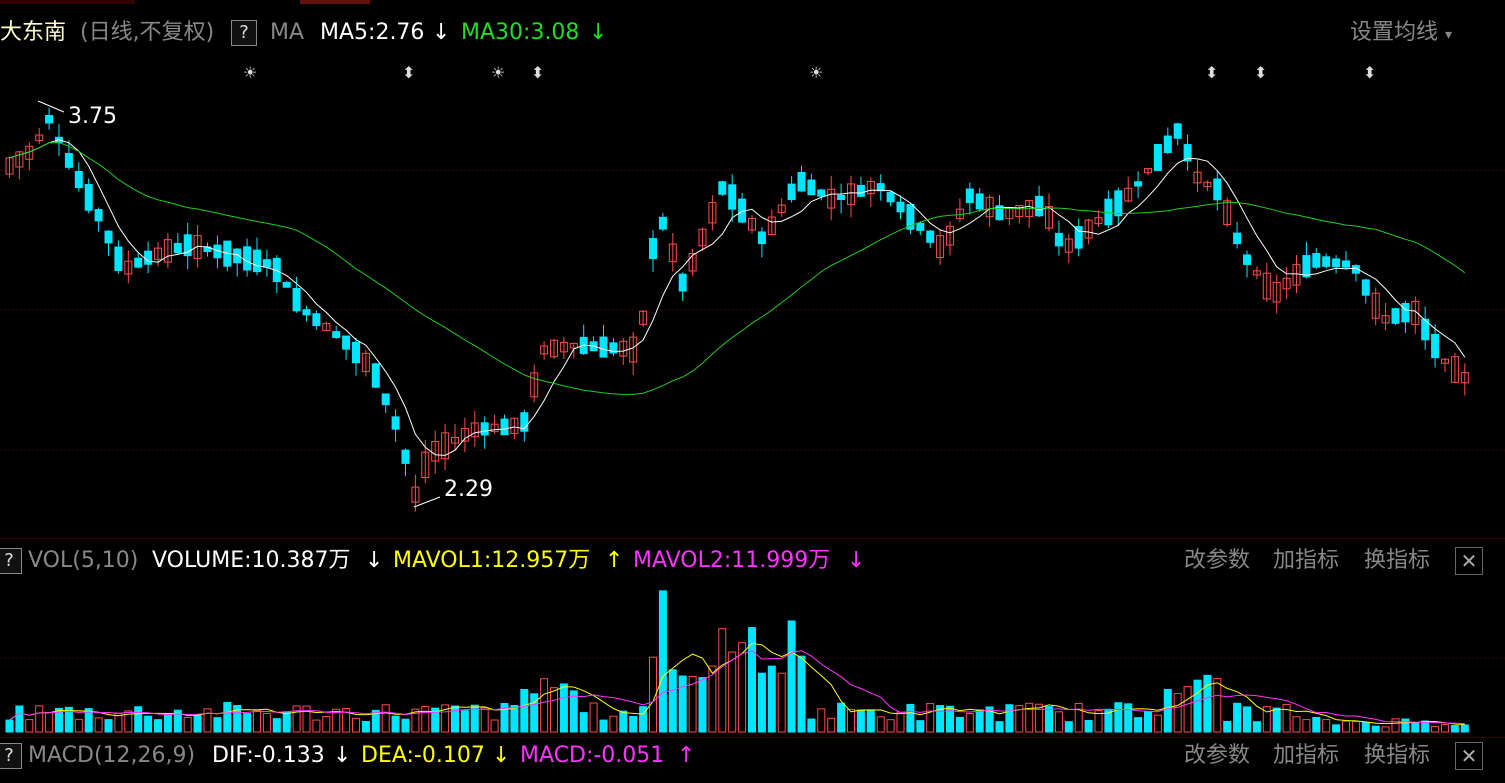 The image size is (1505, 783). What do you see at coordinates (1397, 755) in the screenshot?
I see `macd-switch-indicator-button: 换指标` at bounding box center [1397, 755].